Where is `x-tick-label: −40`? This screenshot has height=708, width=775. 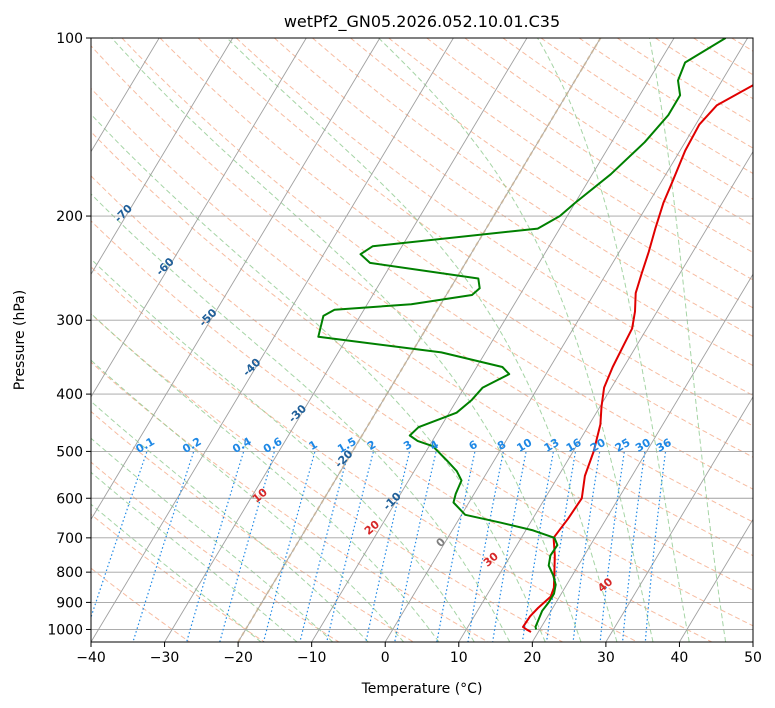
x-tick-label: −40 is located at coordinates (91, 658).